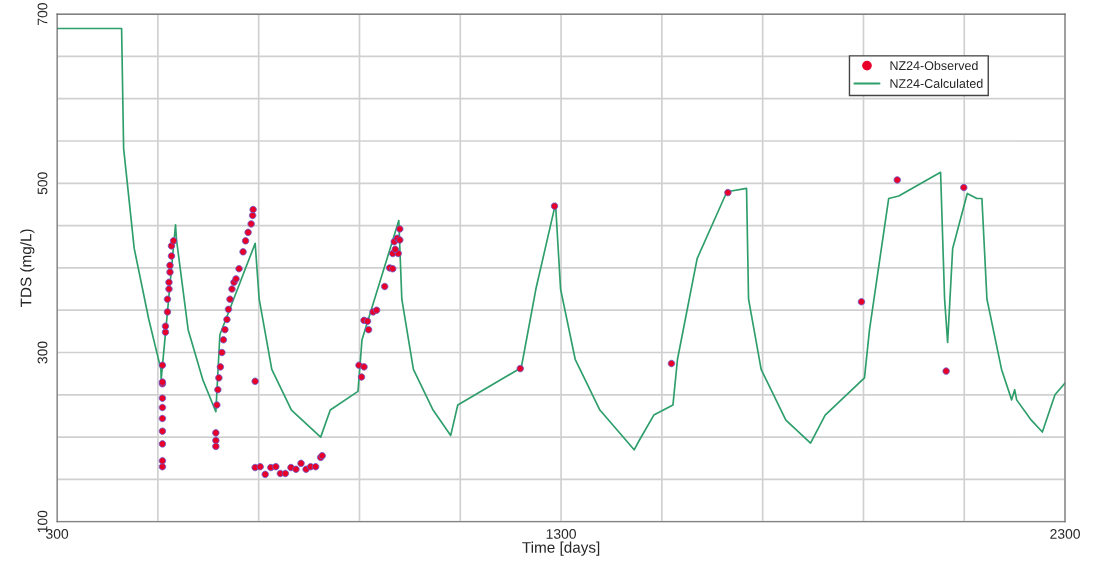 This screenshot has width=1098, height=564. What do you see at coordinates (1065, 534) in the screenshot?
I see `x-tick-label: 2300` at bounding box center [1065, 534].